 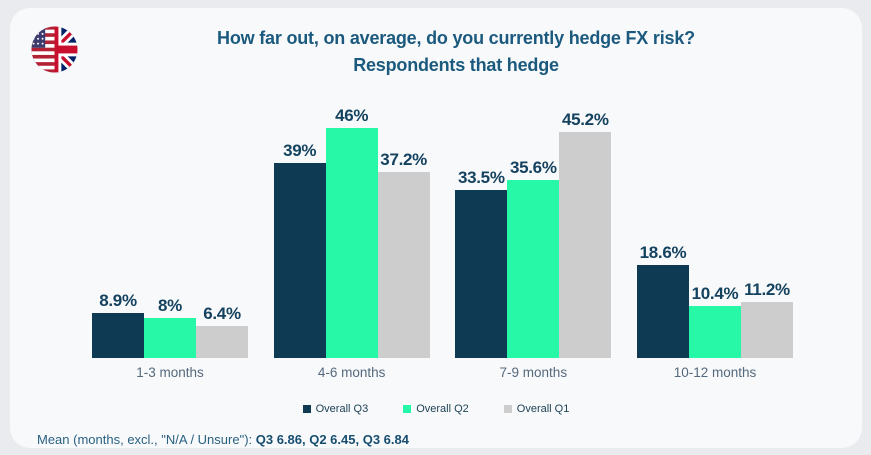 I want to click on bar-group-4-6-months: 39% 46% 37.2% 4-6 months, so click(x=351, y=243).